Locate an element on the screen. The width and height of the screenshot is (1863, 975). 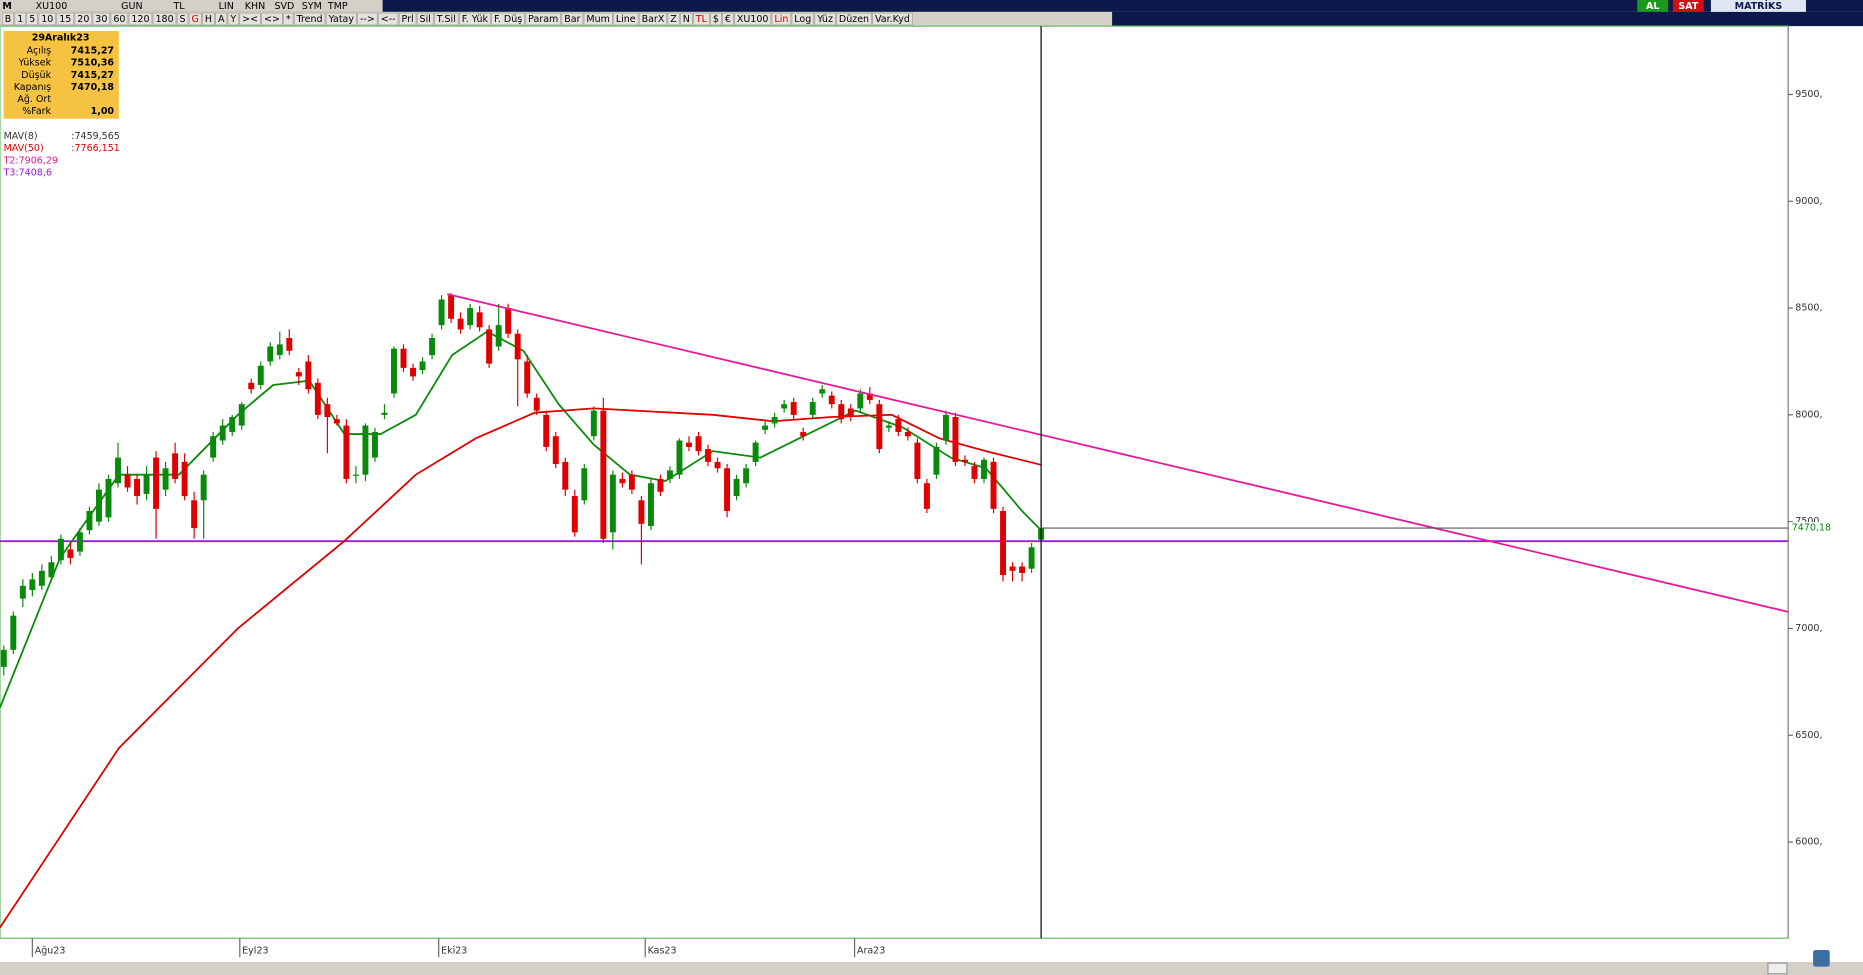
toolbar-action: AL is located at coordinates (1652, 6).